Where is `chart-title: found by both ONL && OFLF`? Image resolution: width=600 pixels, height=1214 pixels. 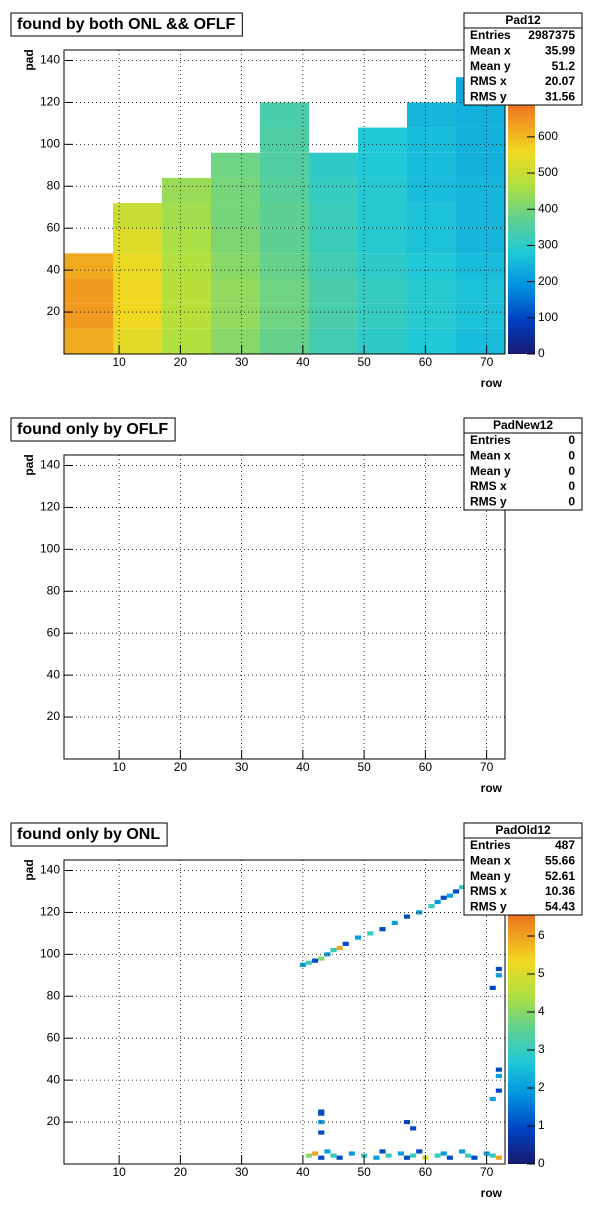 chart-title: found by both ONL && OFLF is located at coordinates (126, 24).